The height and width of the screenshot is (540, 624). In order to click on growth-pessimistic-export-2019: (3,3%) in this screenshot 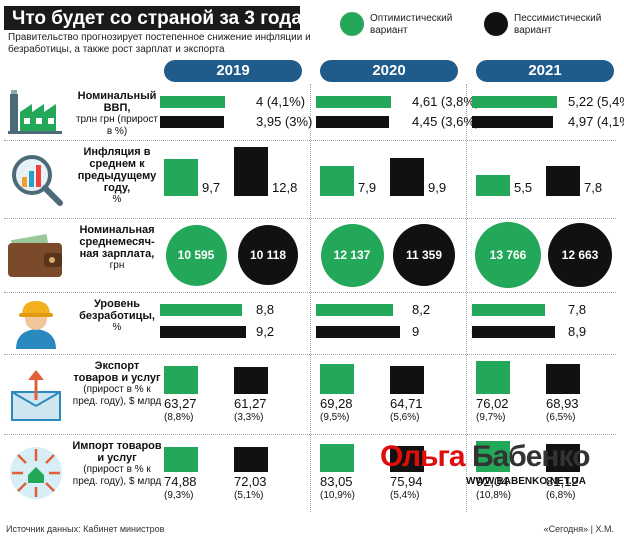, I will do `click(249, 417)`.